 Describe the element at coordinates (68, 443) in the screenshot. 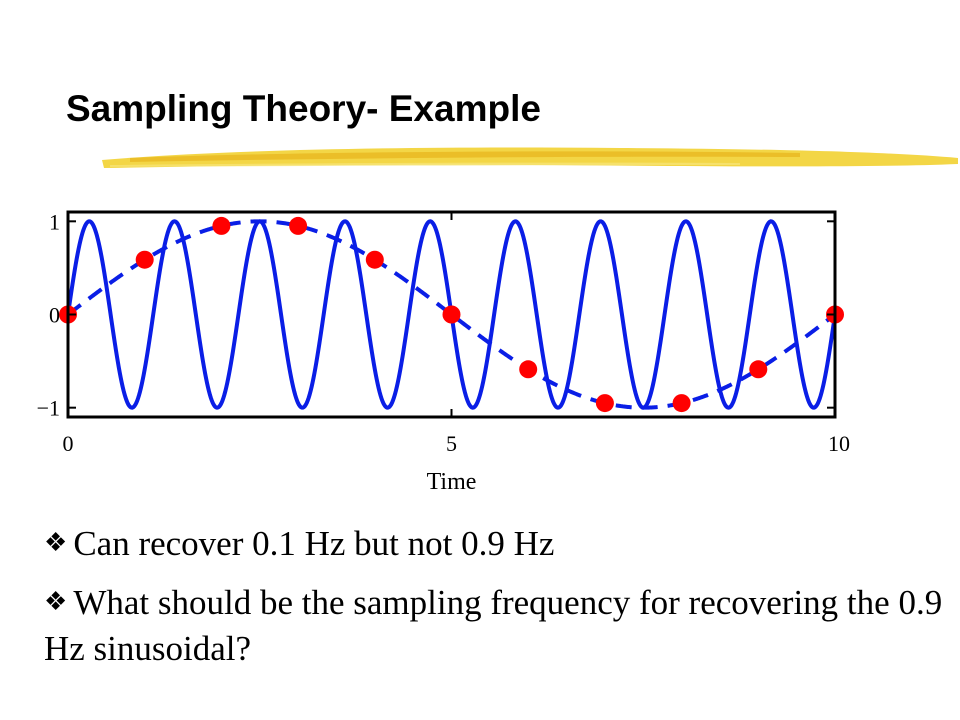

I see `x-tick-label-0: 0` at that location.